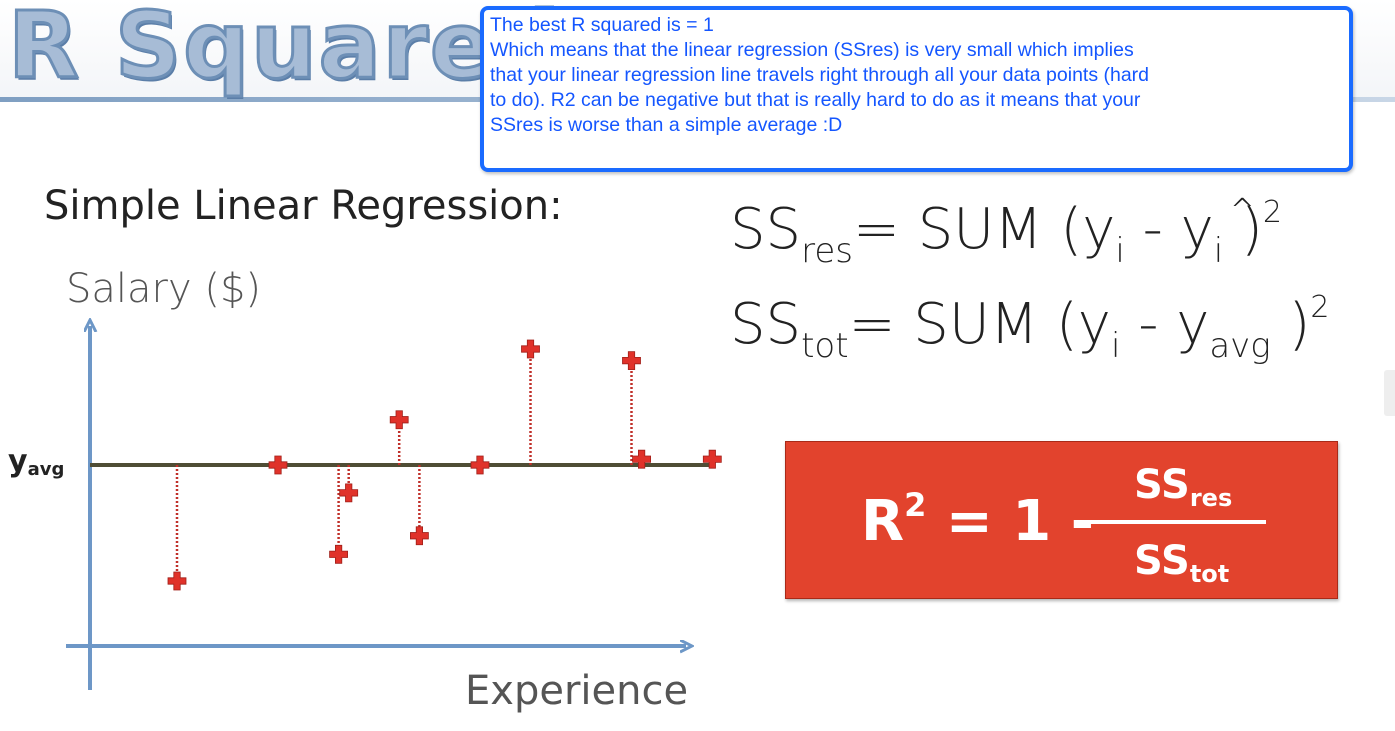 The height and width of the screenshot is (731, 1395). Describe the element at coordinates (577, 691) in the screenshot. I see `x-axis-label: Experience` at that location.